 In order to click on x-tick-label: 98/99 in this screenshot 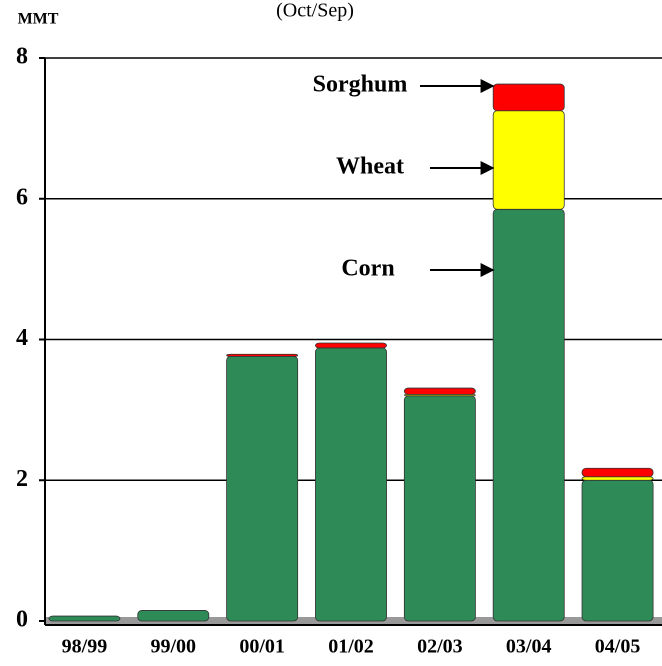, I will do `click(85, 647)`.